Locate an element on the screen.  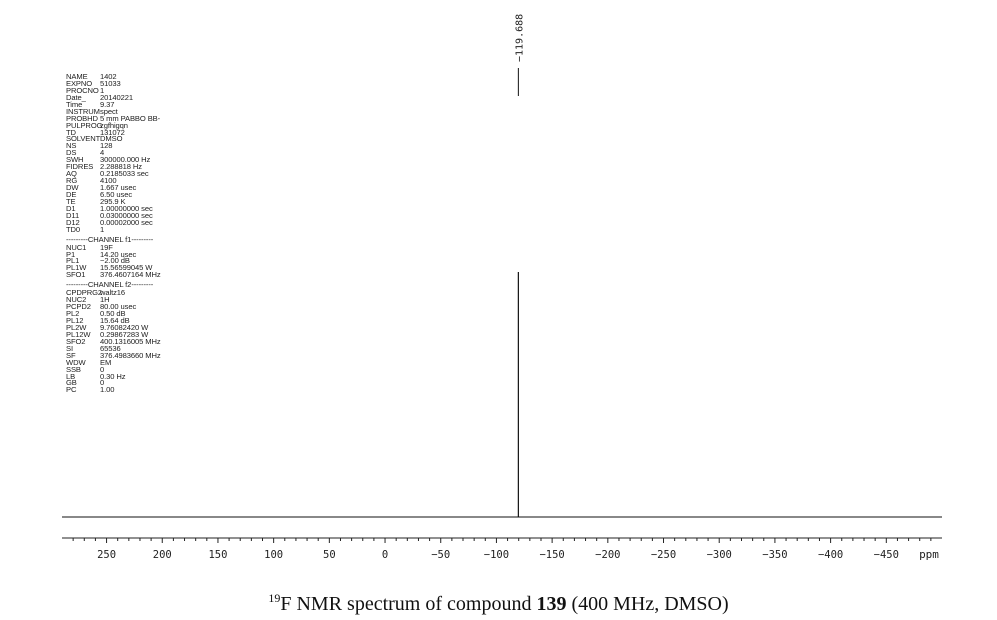
parameter-row: D11 0.03000000 sec is located at coordinates (113, 215).